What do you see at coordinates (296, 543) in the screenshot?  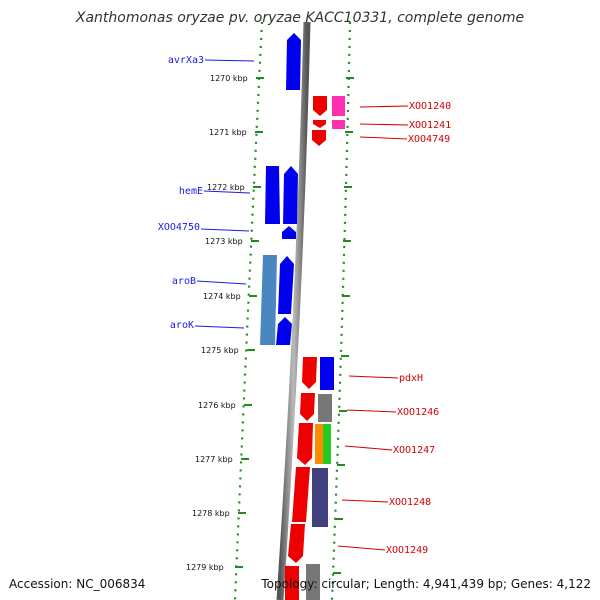 I see `gene-XOO1249` at bounding box center [296, 543].